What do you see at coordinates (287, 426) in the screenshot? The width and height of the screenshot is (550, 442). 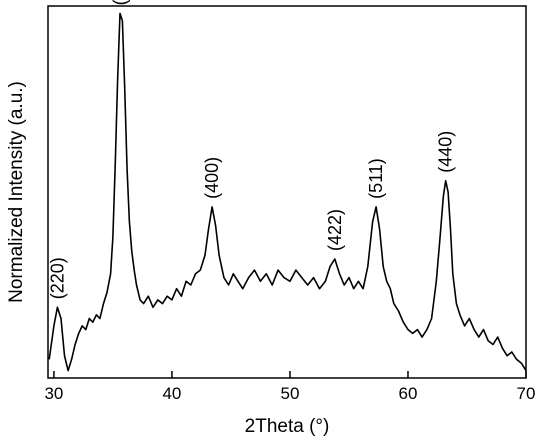 I see `x-axis-label: 2Theta (°)` at bounding box center [287, 426].